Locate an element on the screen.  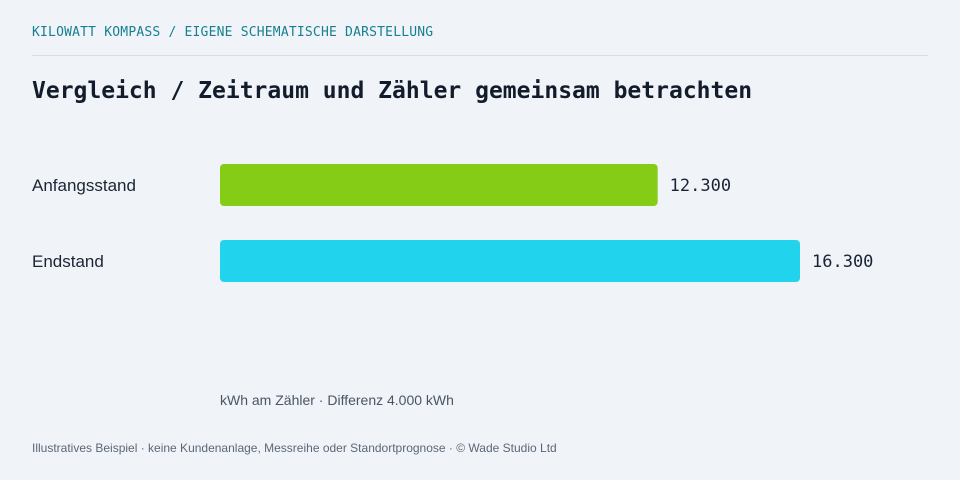
bar-endstand is located at coordinates (510, 261).